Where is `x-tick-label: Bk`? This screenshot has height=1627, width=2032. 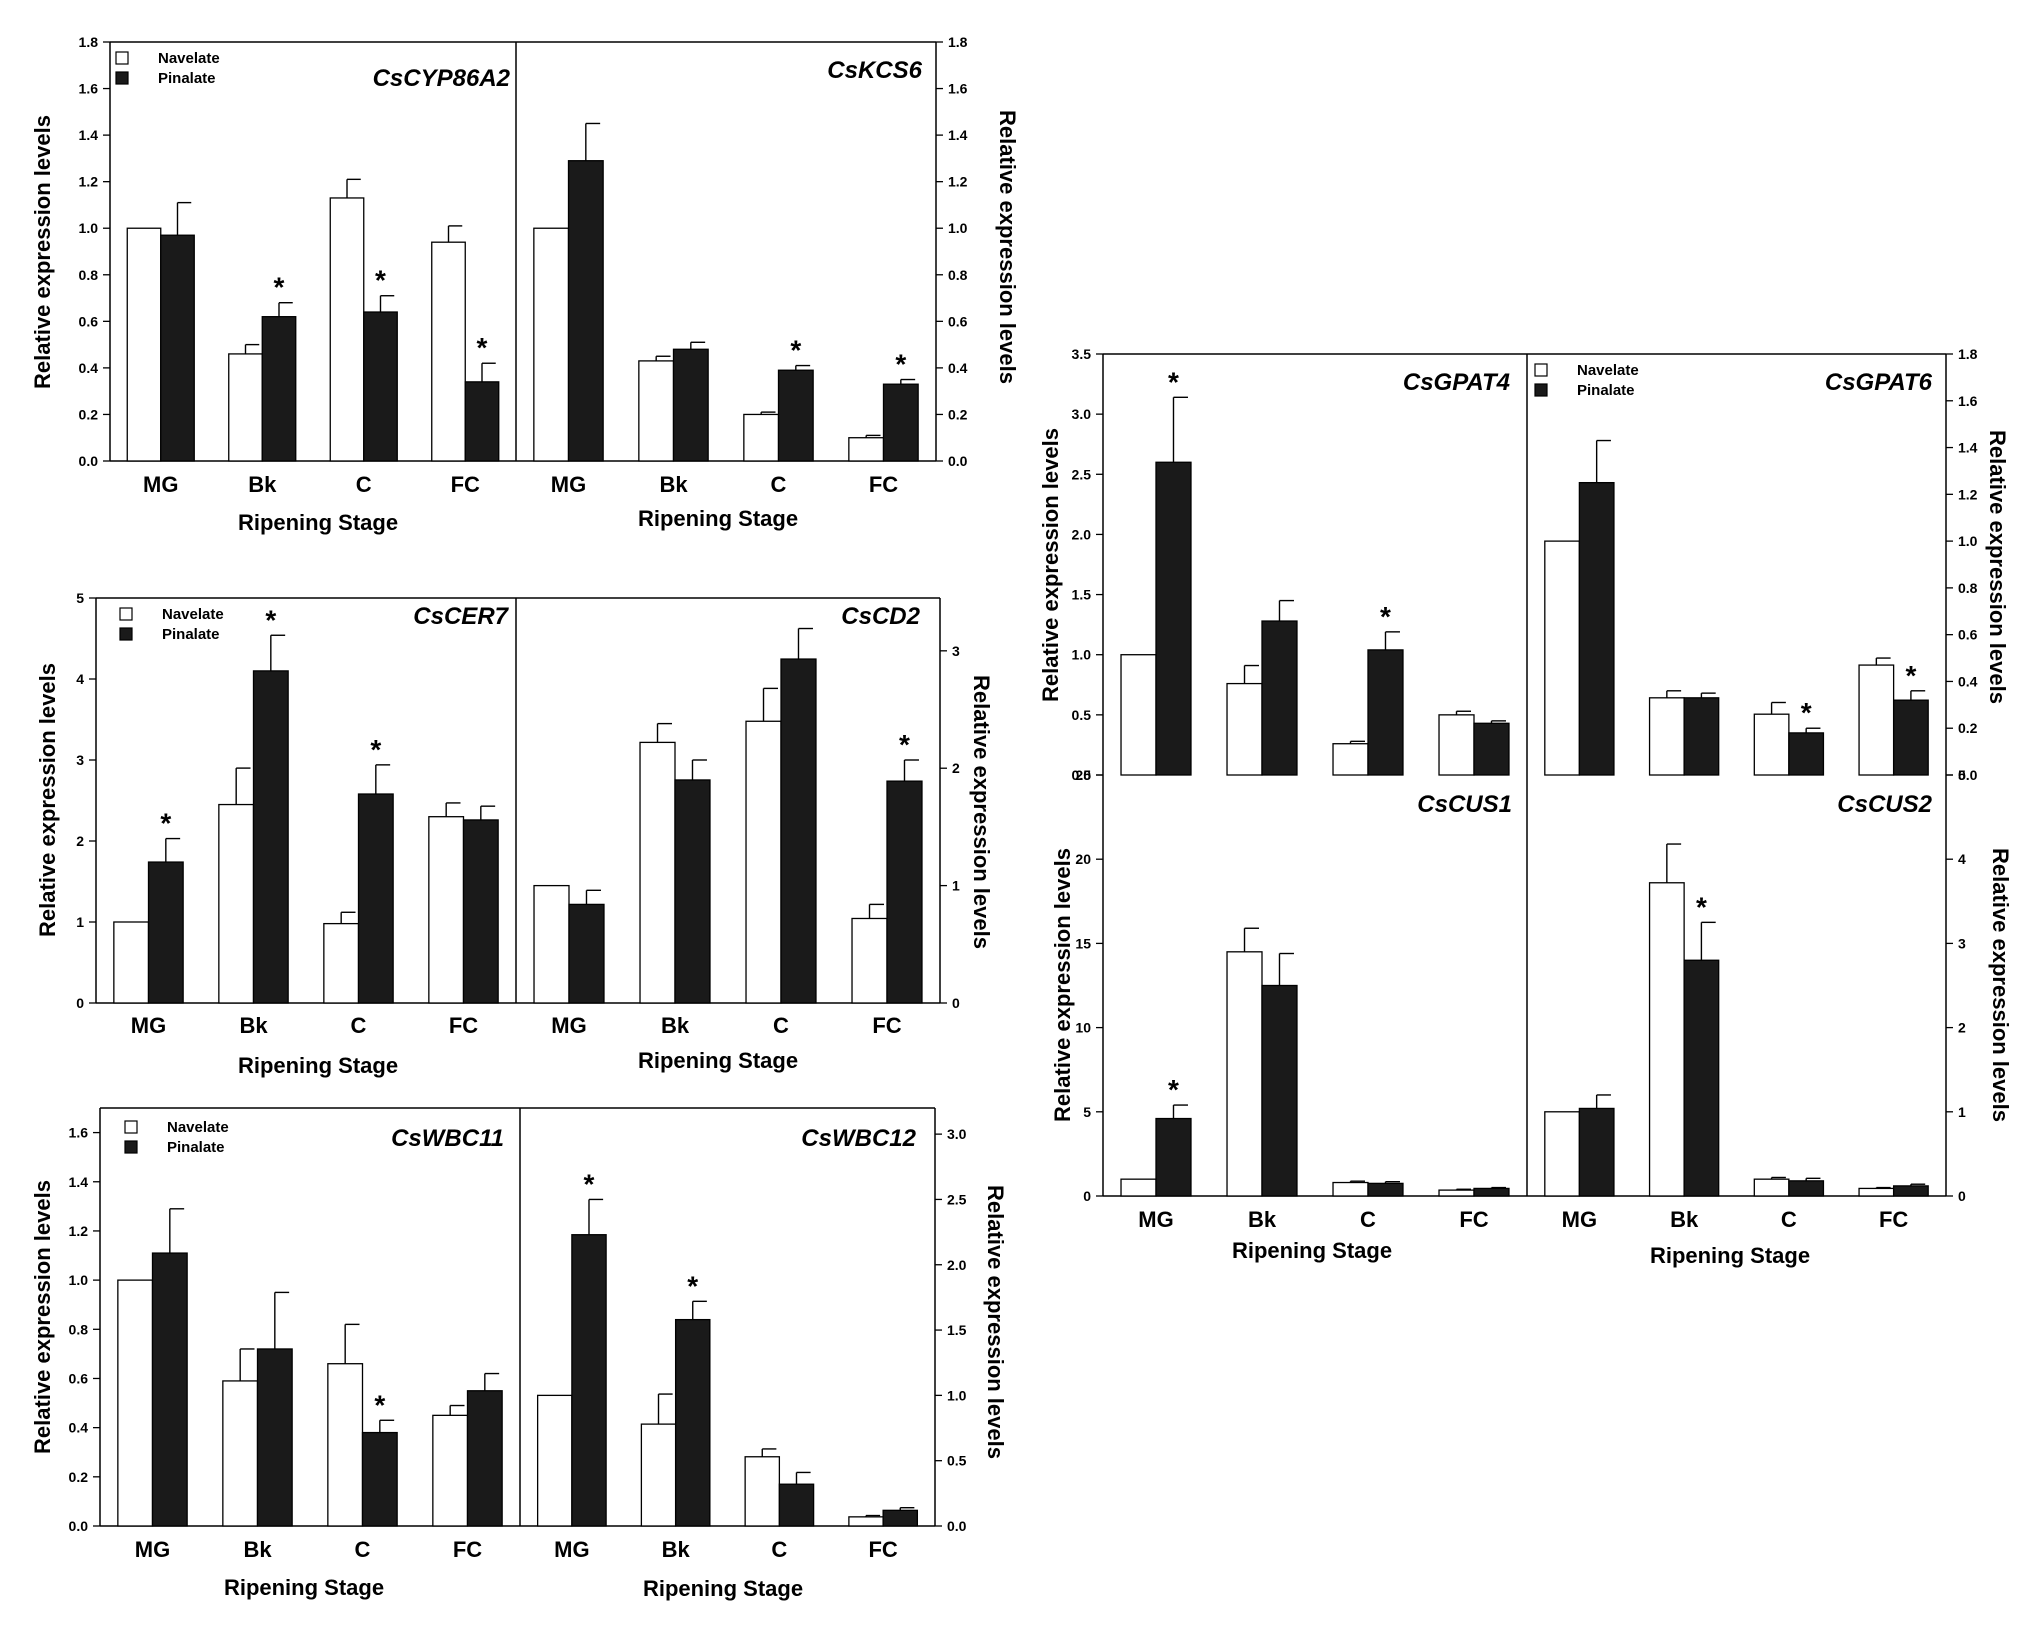 x-tick-label: Bk is located at coordinates (673, 484).